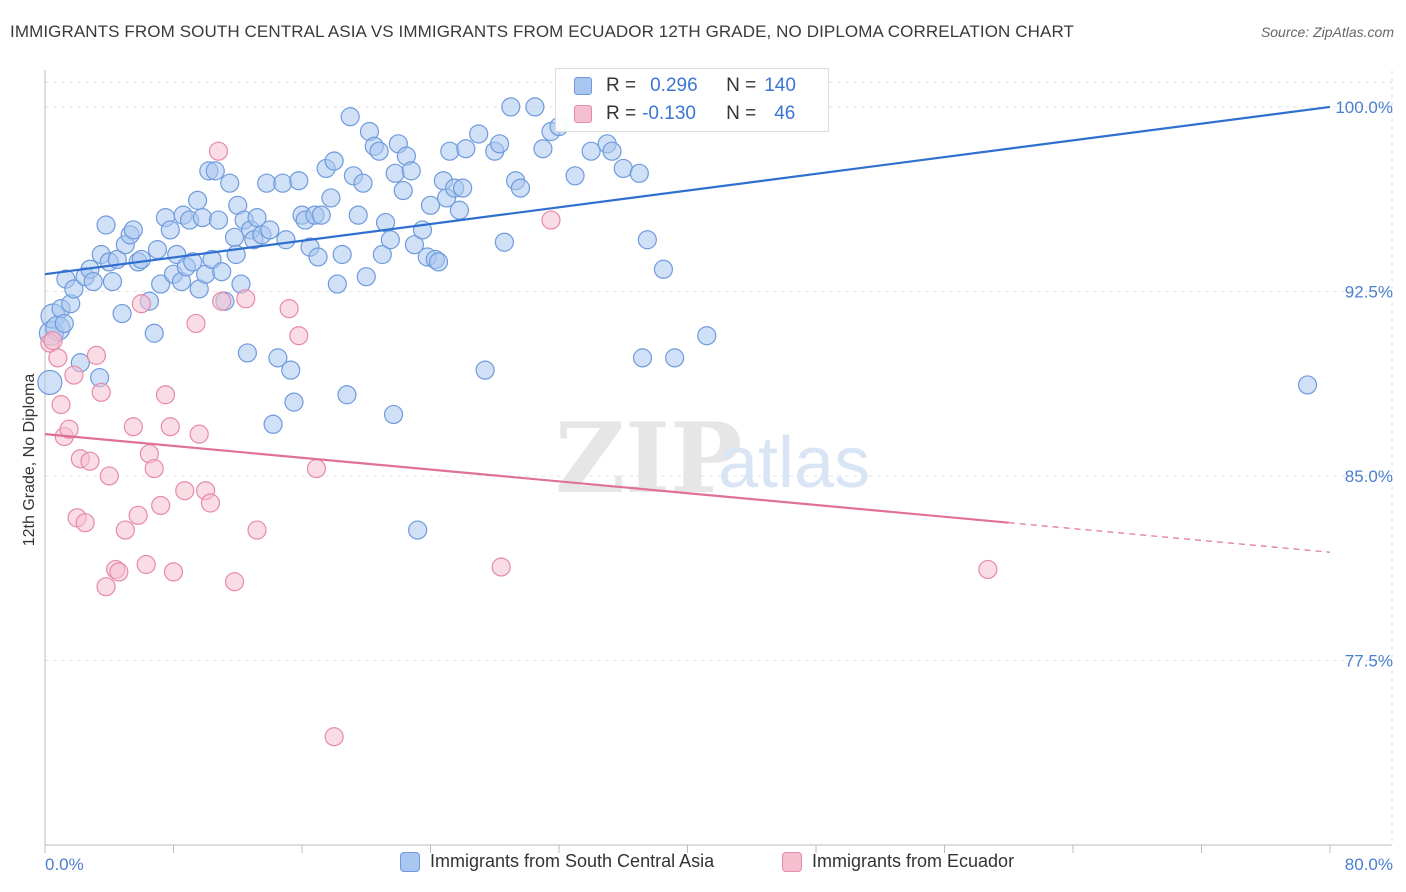 Image resolution: width=1406 pixels, height=892 pixels. What do you see at coordinates (1169, 537) in the screenshot?
I see `trend-line-ecuador-extension` at bounding box center [1169, 537].